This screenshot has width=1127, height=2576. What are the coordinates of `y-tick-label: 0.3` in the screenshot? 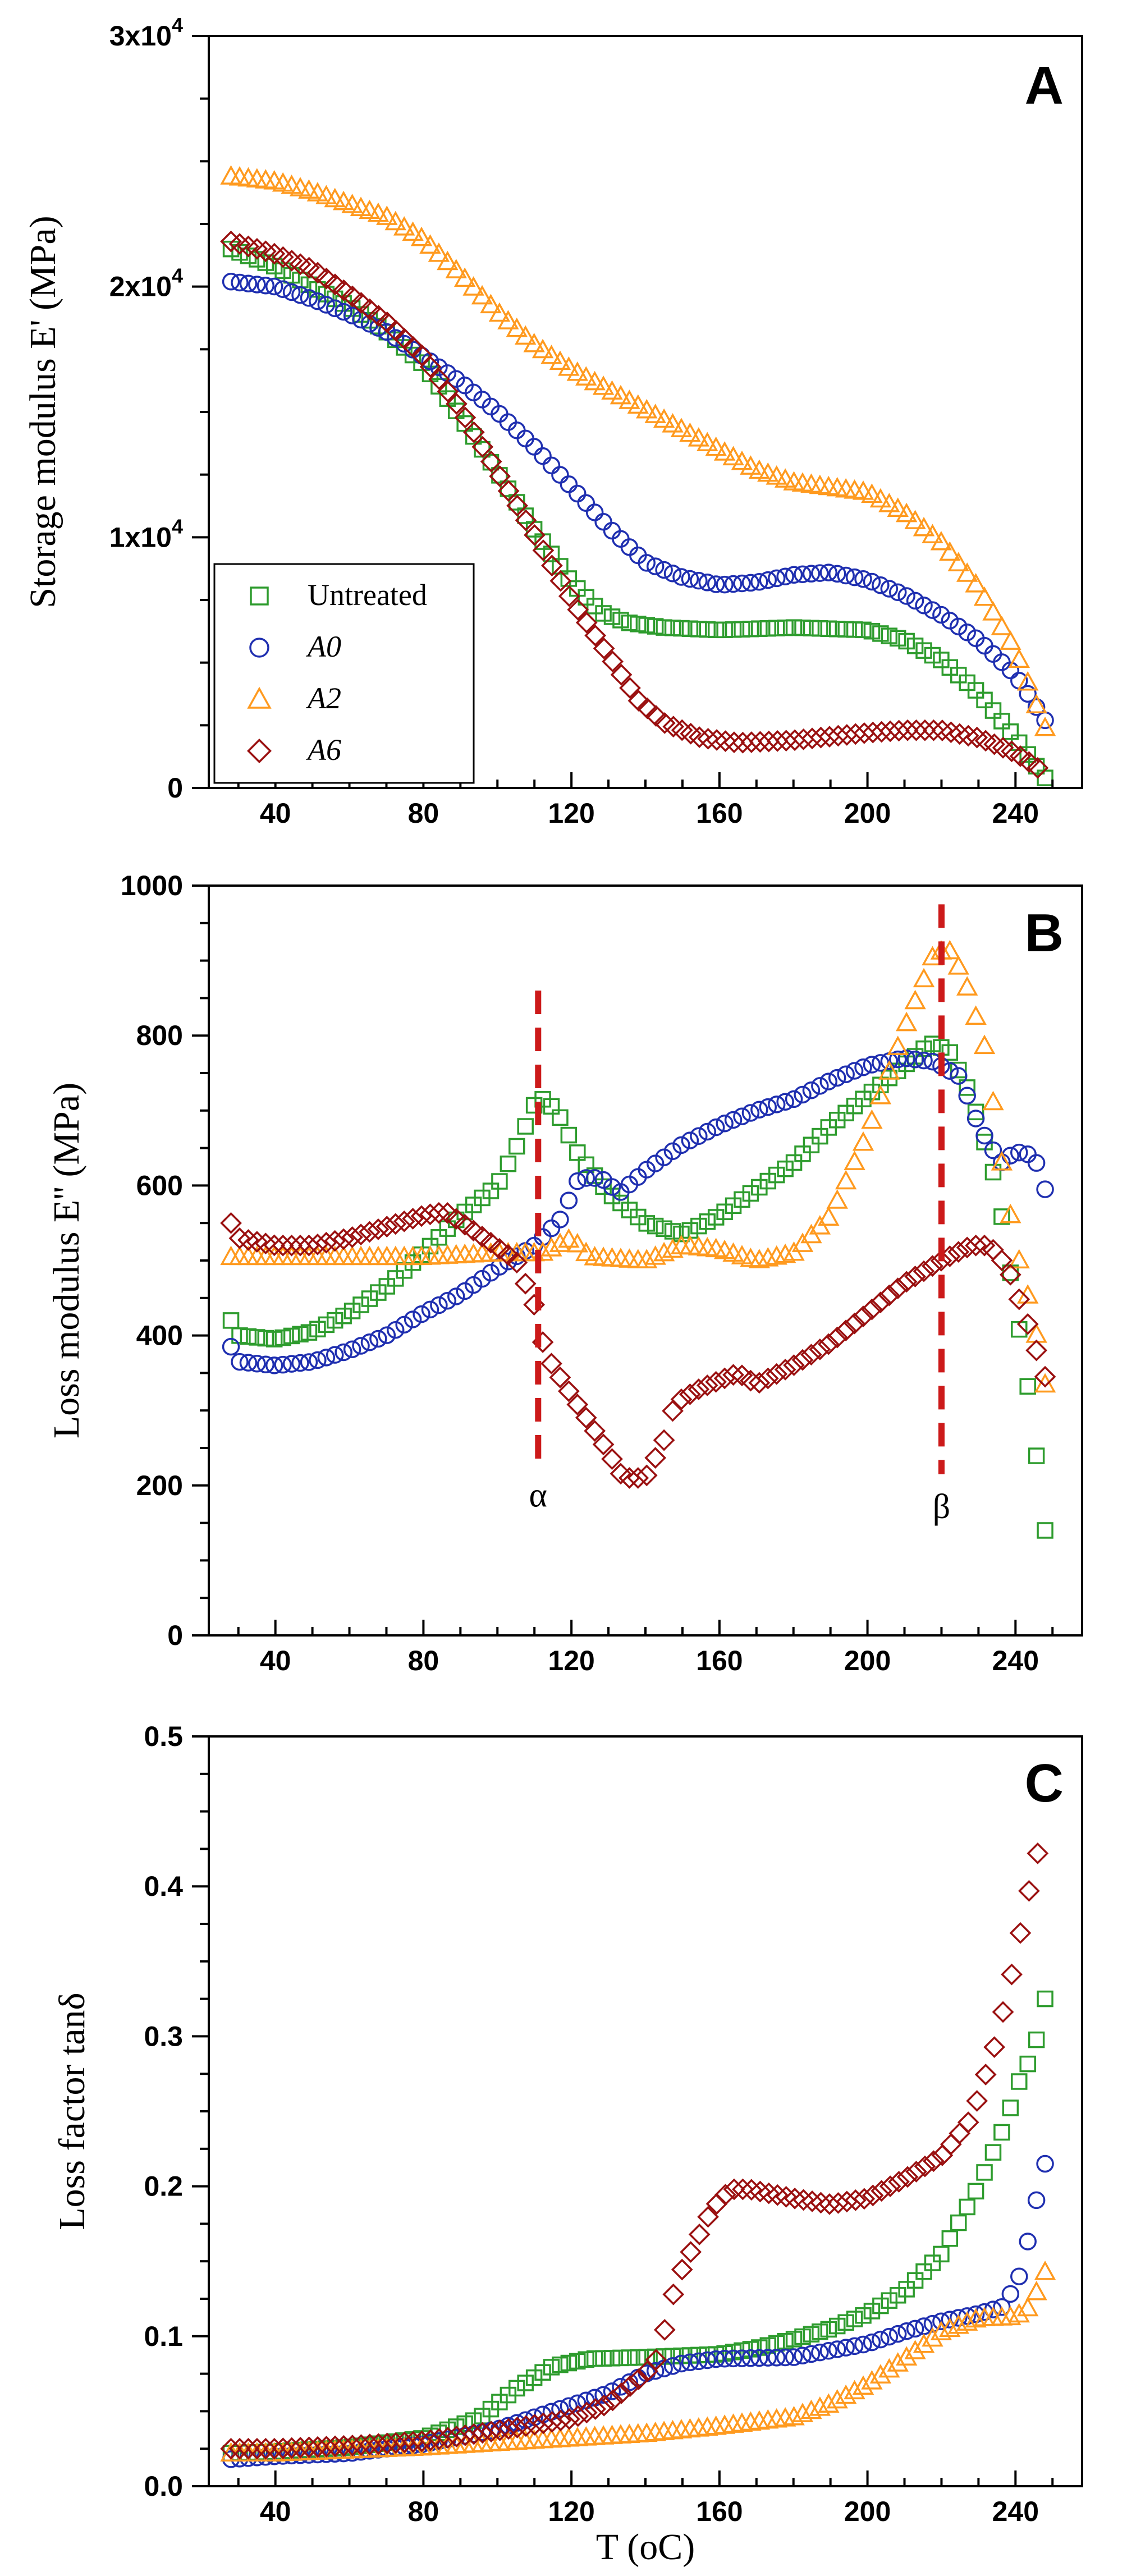 It's located at (163, 2036).